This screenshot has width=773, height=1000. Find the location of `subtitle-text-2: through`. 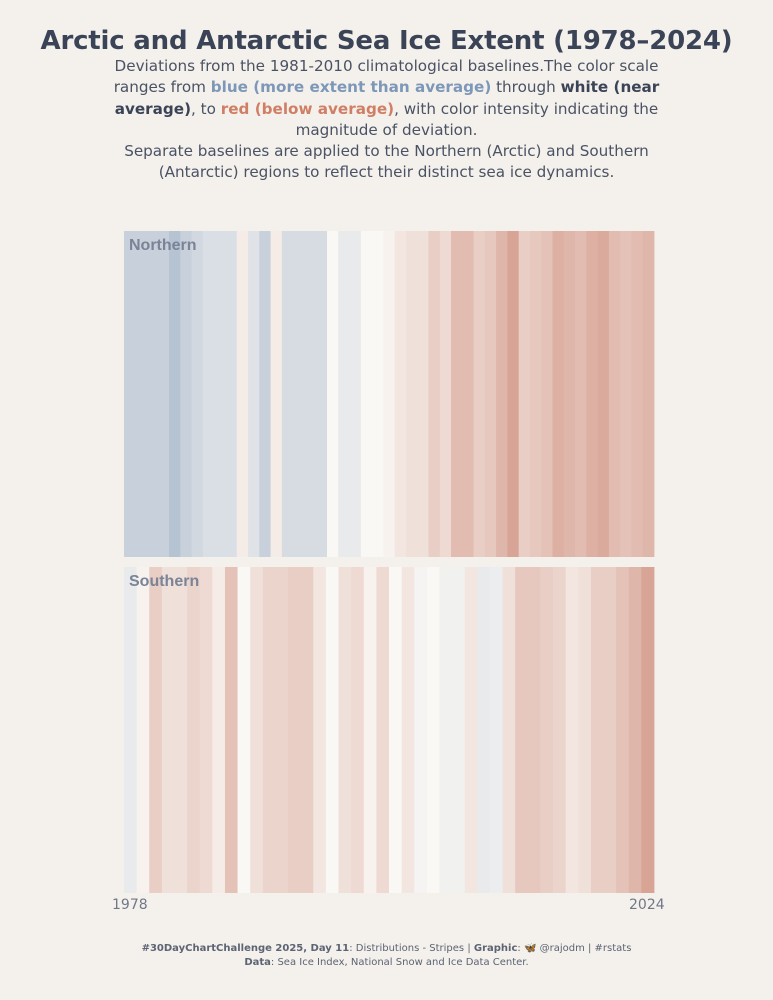

subtitle-text-2: through is located at coordinates (526, 87).